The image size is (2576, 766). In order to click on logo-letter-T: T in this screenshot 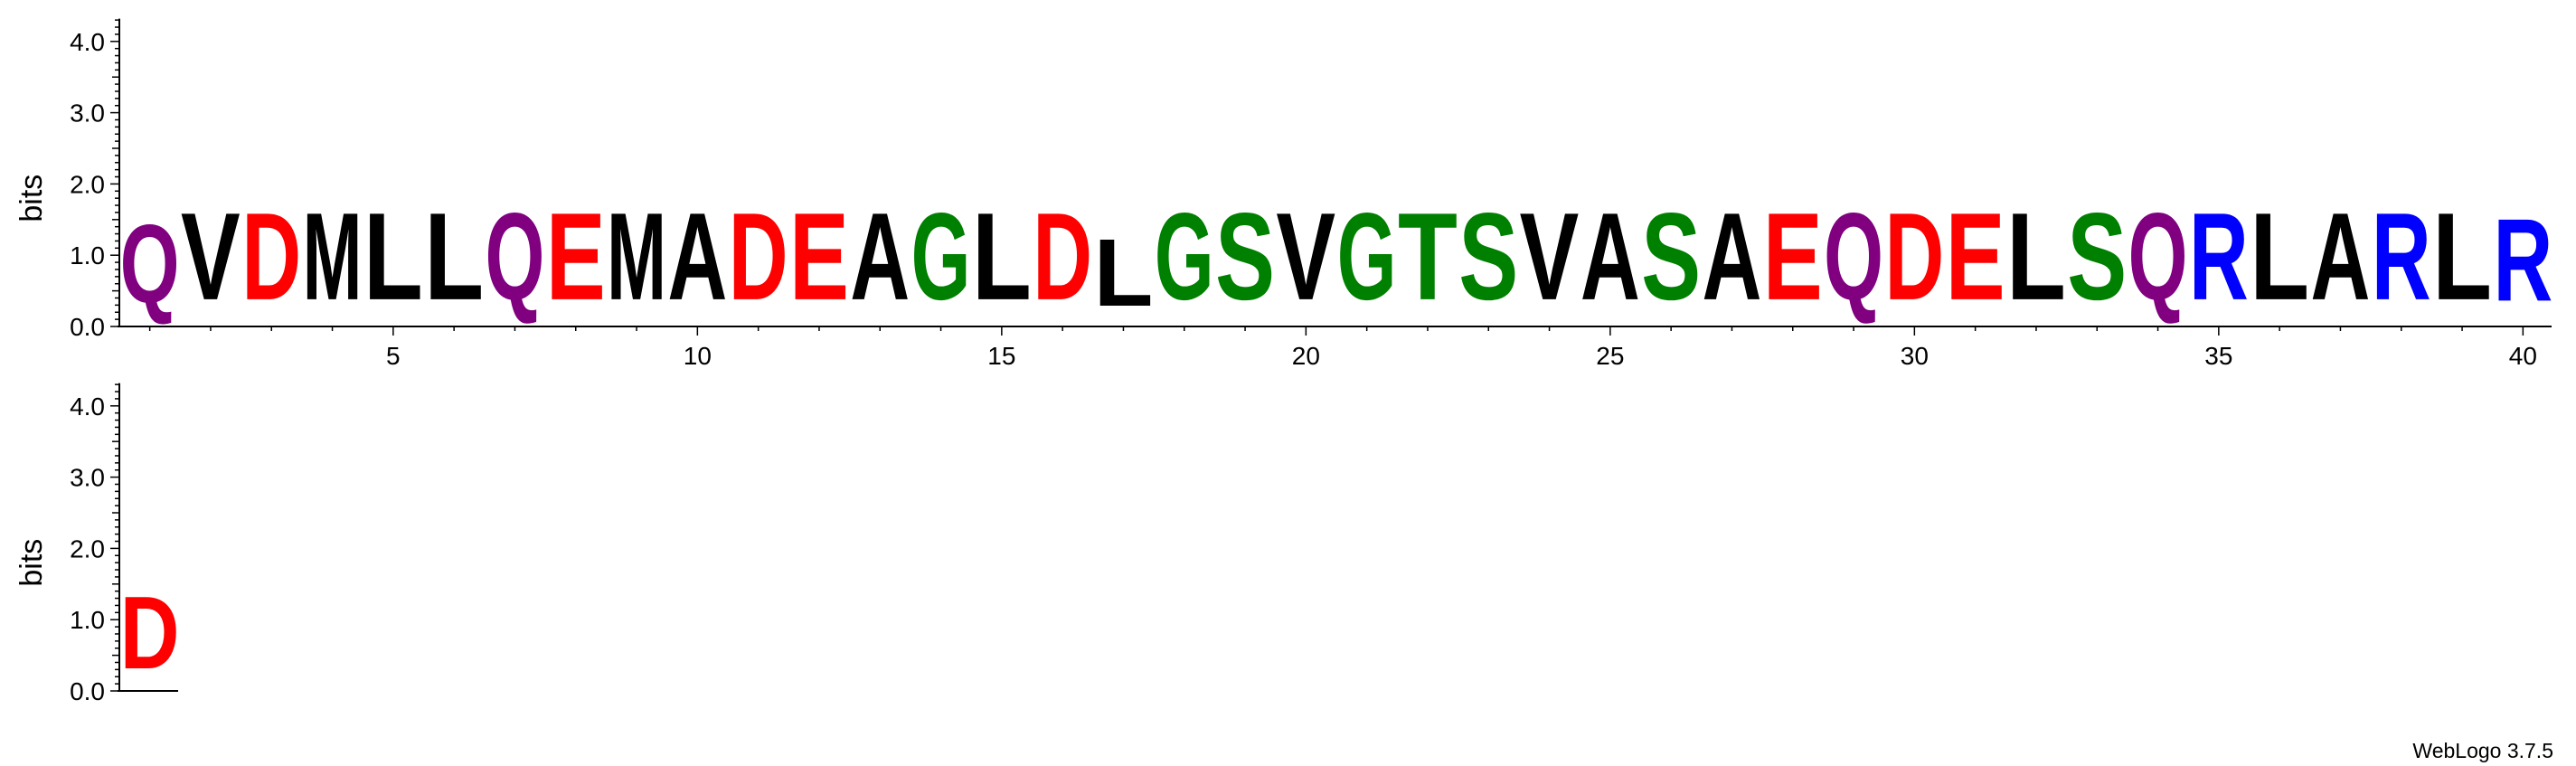, I will do `click(1428, 256)`.